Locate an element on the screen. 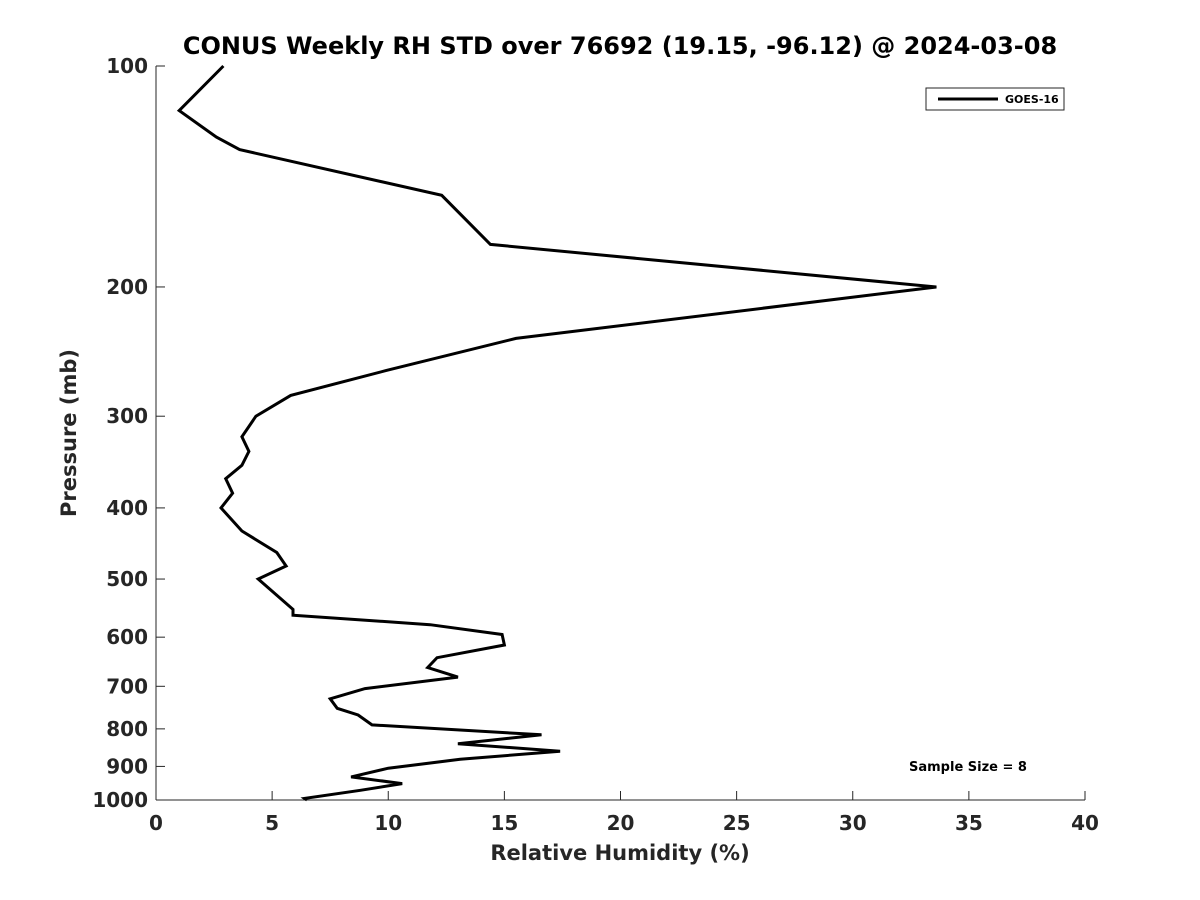 The height and width of the screenshot is (900, 1200). y-tick-label: 900 is located at coordinates (127, 766).